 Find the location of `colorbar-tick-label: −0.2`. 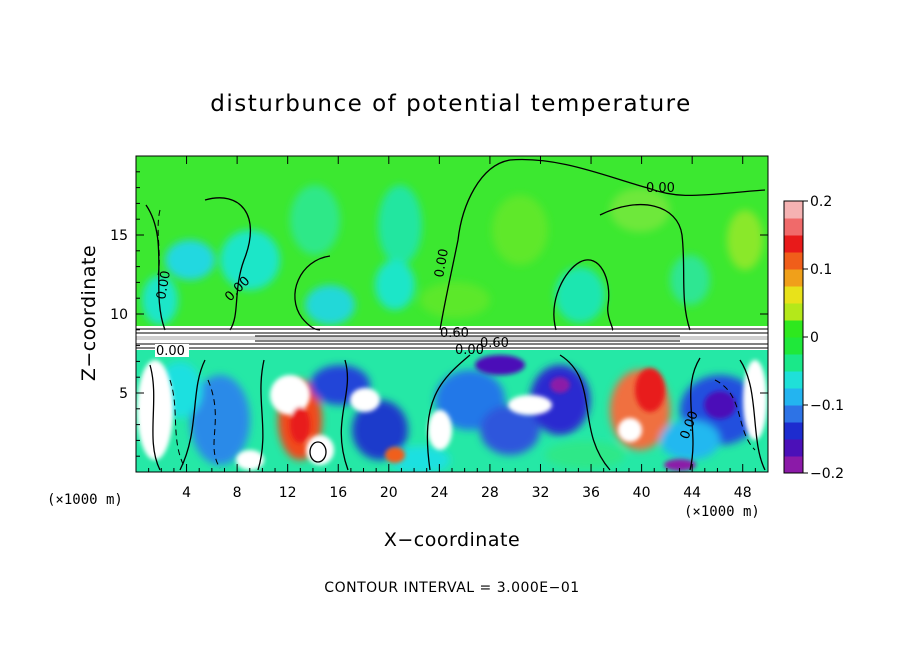

colorbar-tick-label: −0.2 is located at coordinates (827, 474).